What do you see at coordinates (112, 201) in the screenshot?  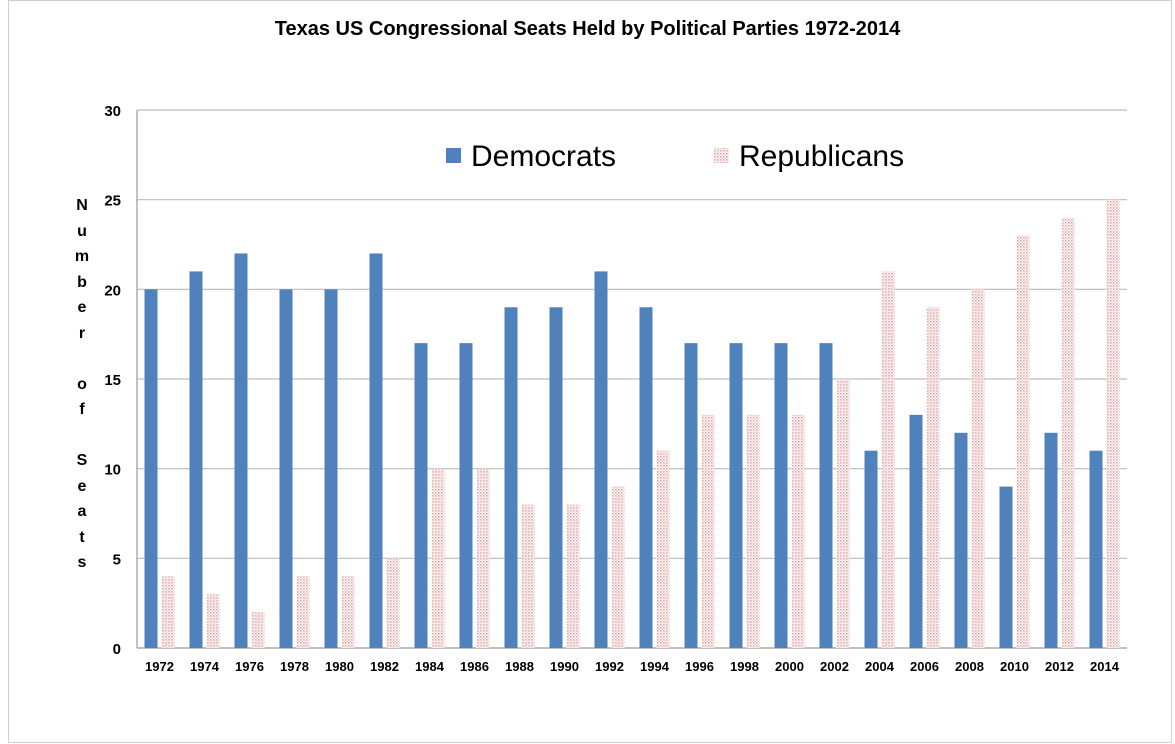 I see `y-tick-label: 25` at bounding box center [112, 201].